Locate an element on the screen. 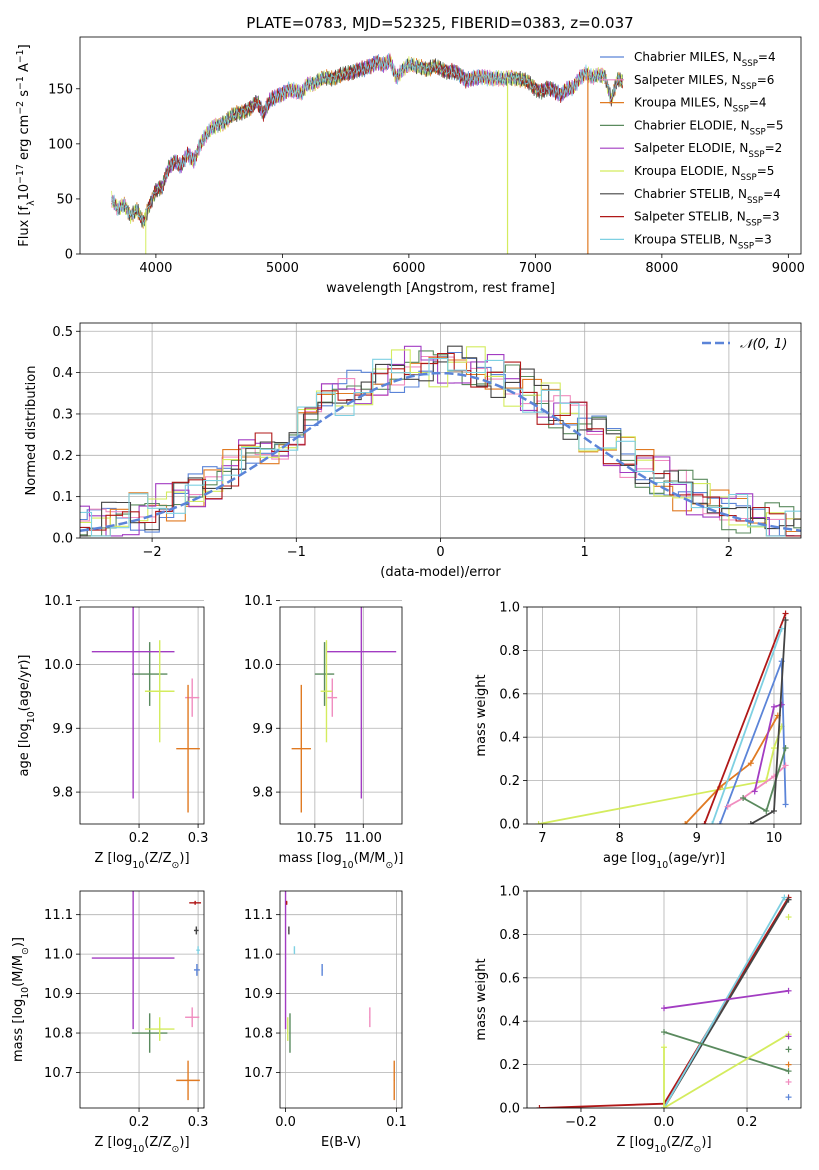 This screenshot has width=819, height=1170. label-part: (M/M is located at coordinates (370, 858).